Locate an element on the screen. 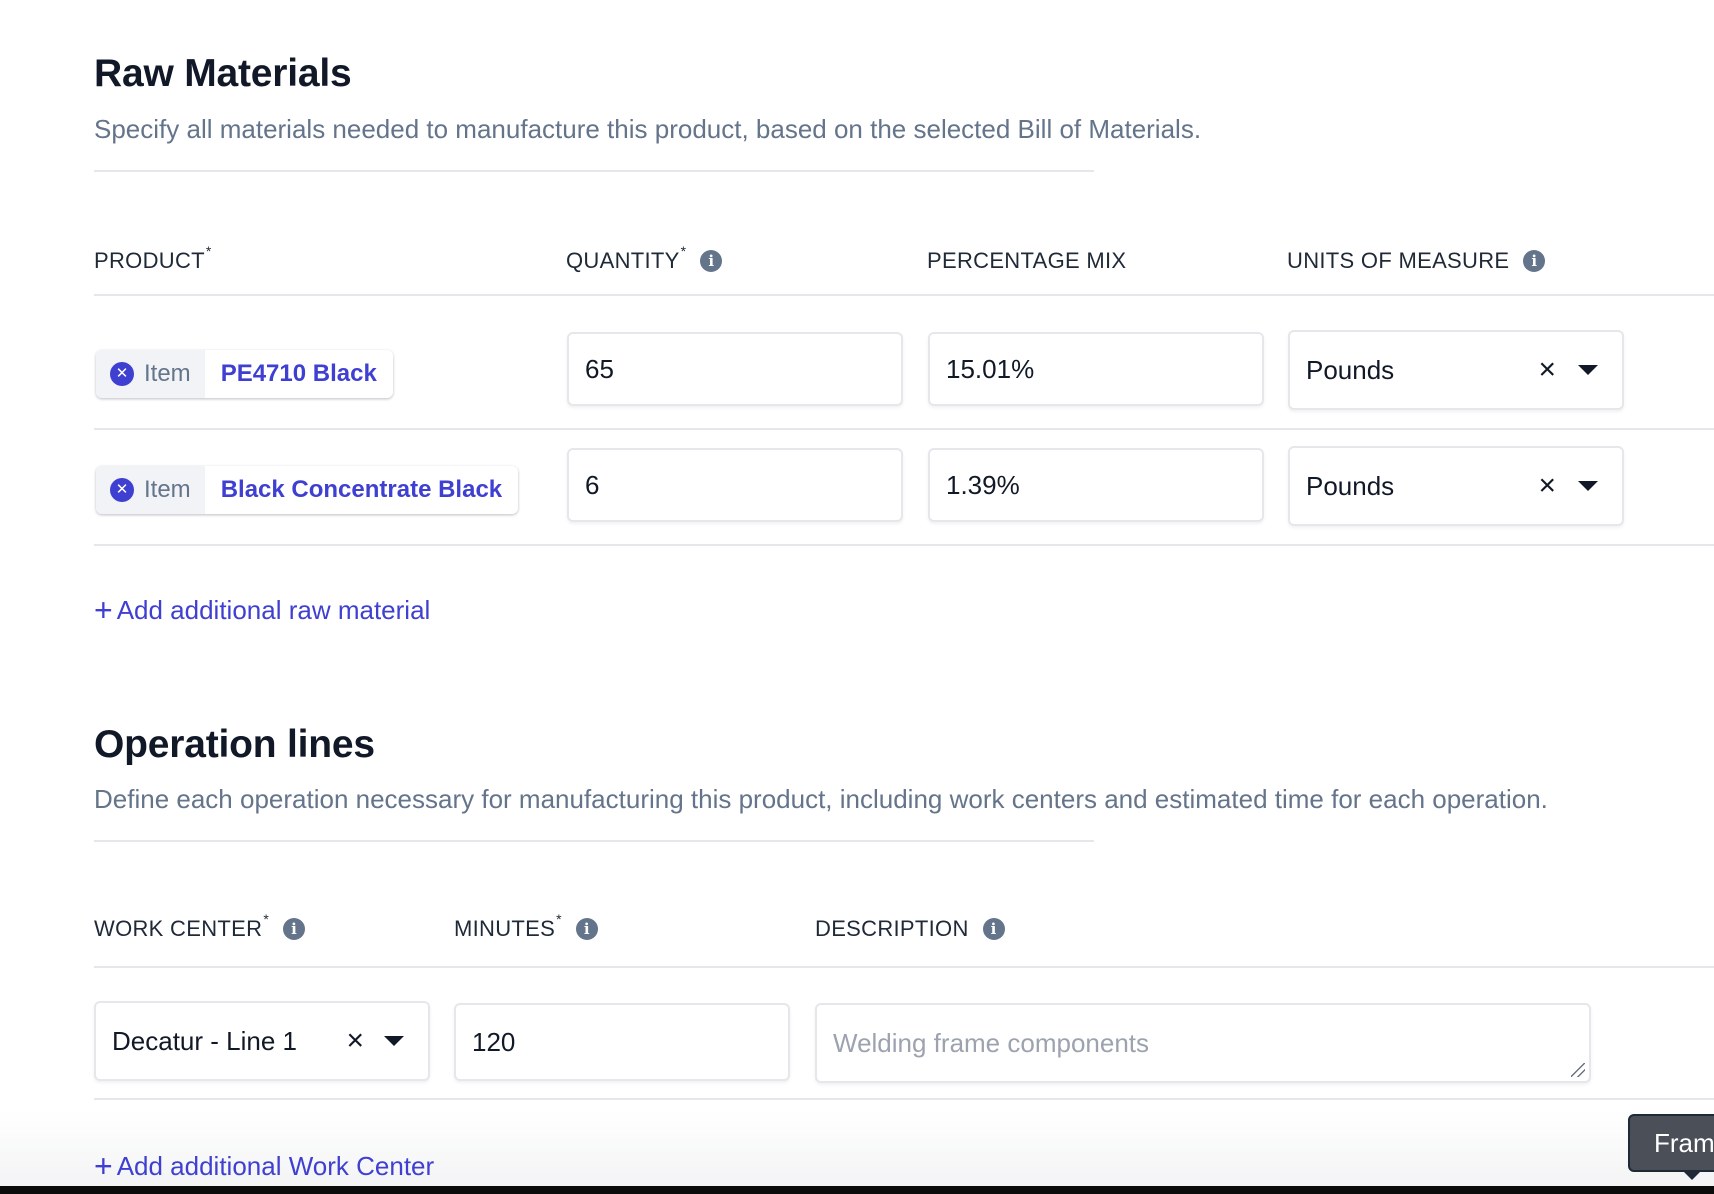 This screenshot has height=1194, width=1714. add-work-center-label: Add additional Work Center is located at coordinates (275, 1165).